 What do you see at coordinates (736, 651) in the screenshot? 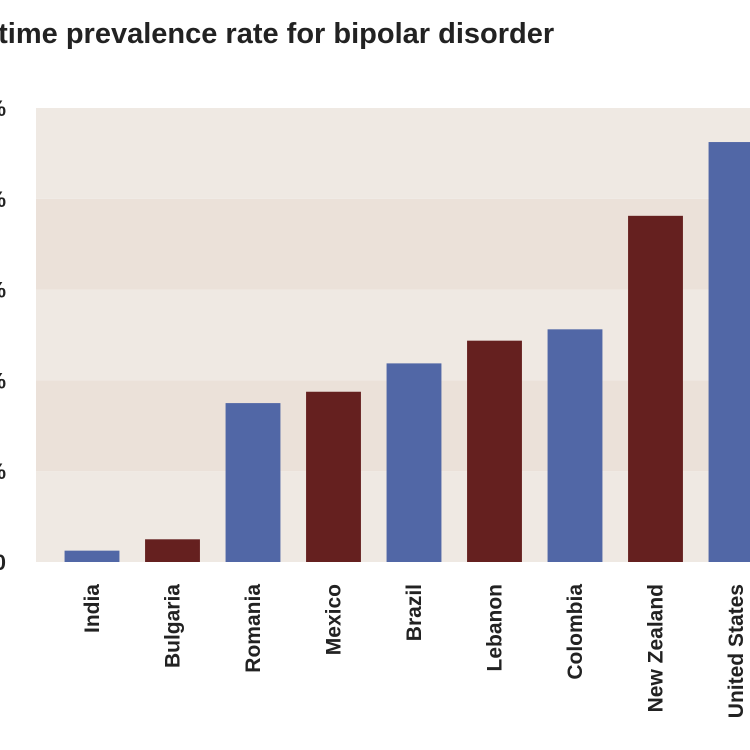
I see `x-tick-label: United States` at bounding box center [736, 651].